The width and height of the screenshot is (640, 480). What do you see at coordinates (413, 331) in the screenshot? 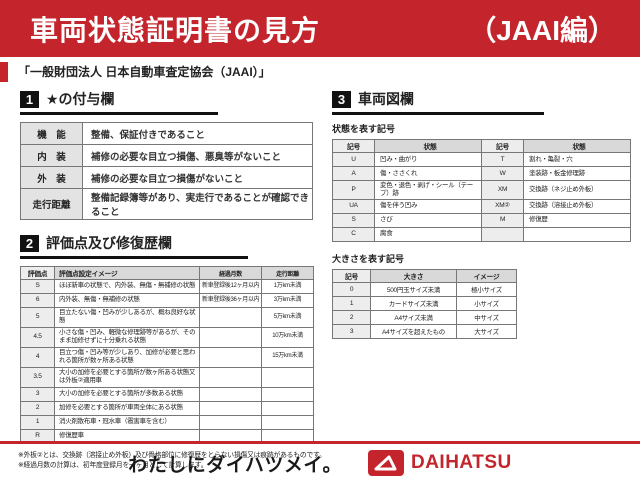
I see `size-desc: A4サイズを超えたもの` at bounding box center [413, 331].